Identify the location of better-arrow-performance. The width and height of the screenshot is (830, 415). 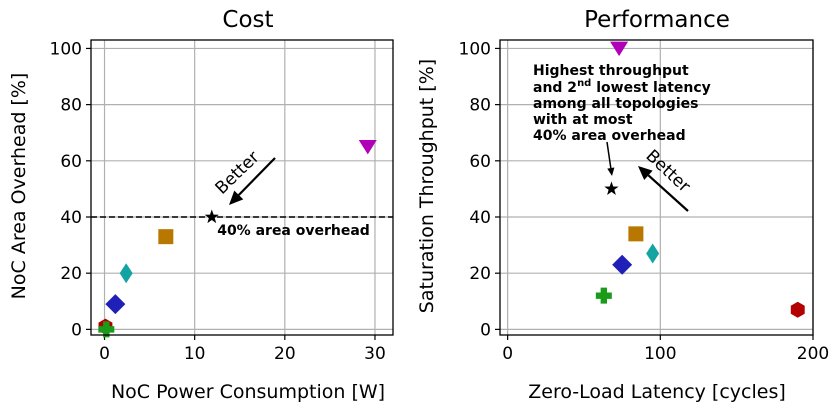
(663, 189).